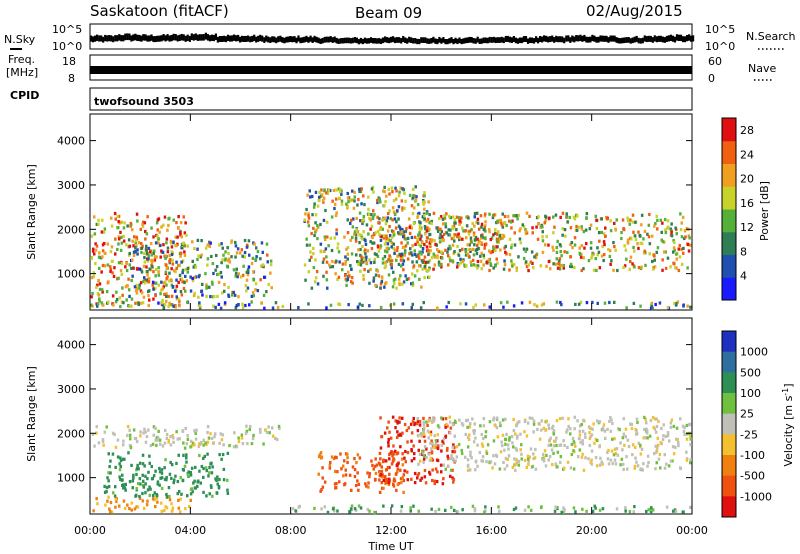 The width and height of the screenshot is (800, 554). What do you see at coordinates (71, 229) in the screenshot?
I see `y-tick-label: 2000` at bounding box center [71, 229].